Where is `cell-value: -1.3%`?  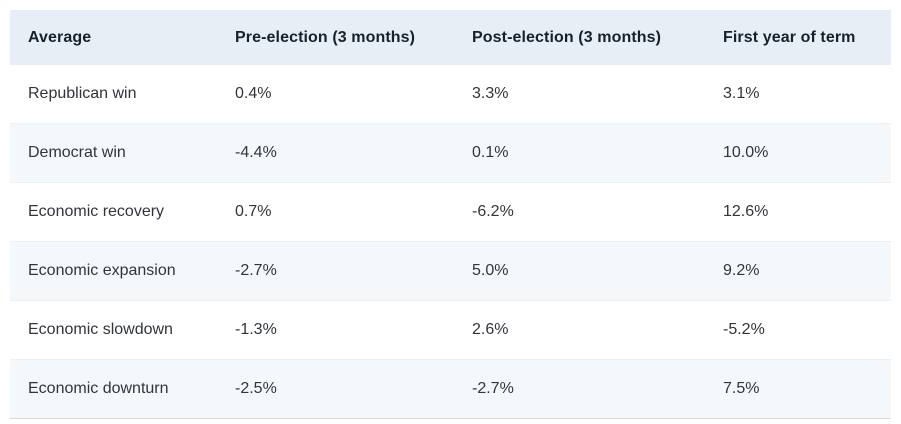 cell-value: -1.3% is located at coordinates (353, 330).